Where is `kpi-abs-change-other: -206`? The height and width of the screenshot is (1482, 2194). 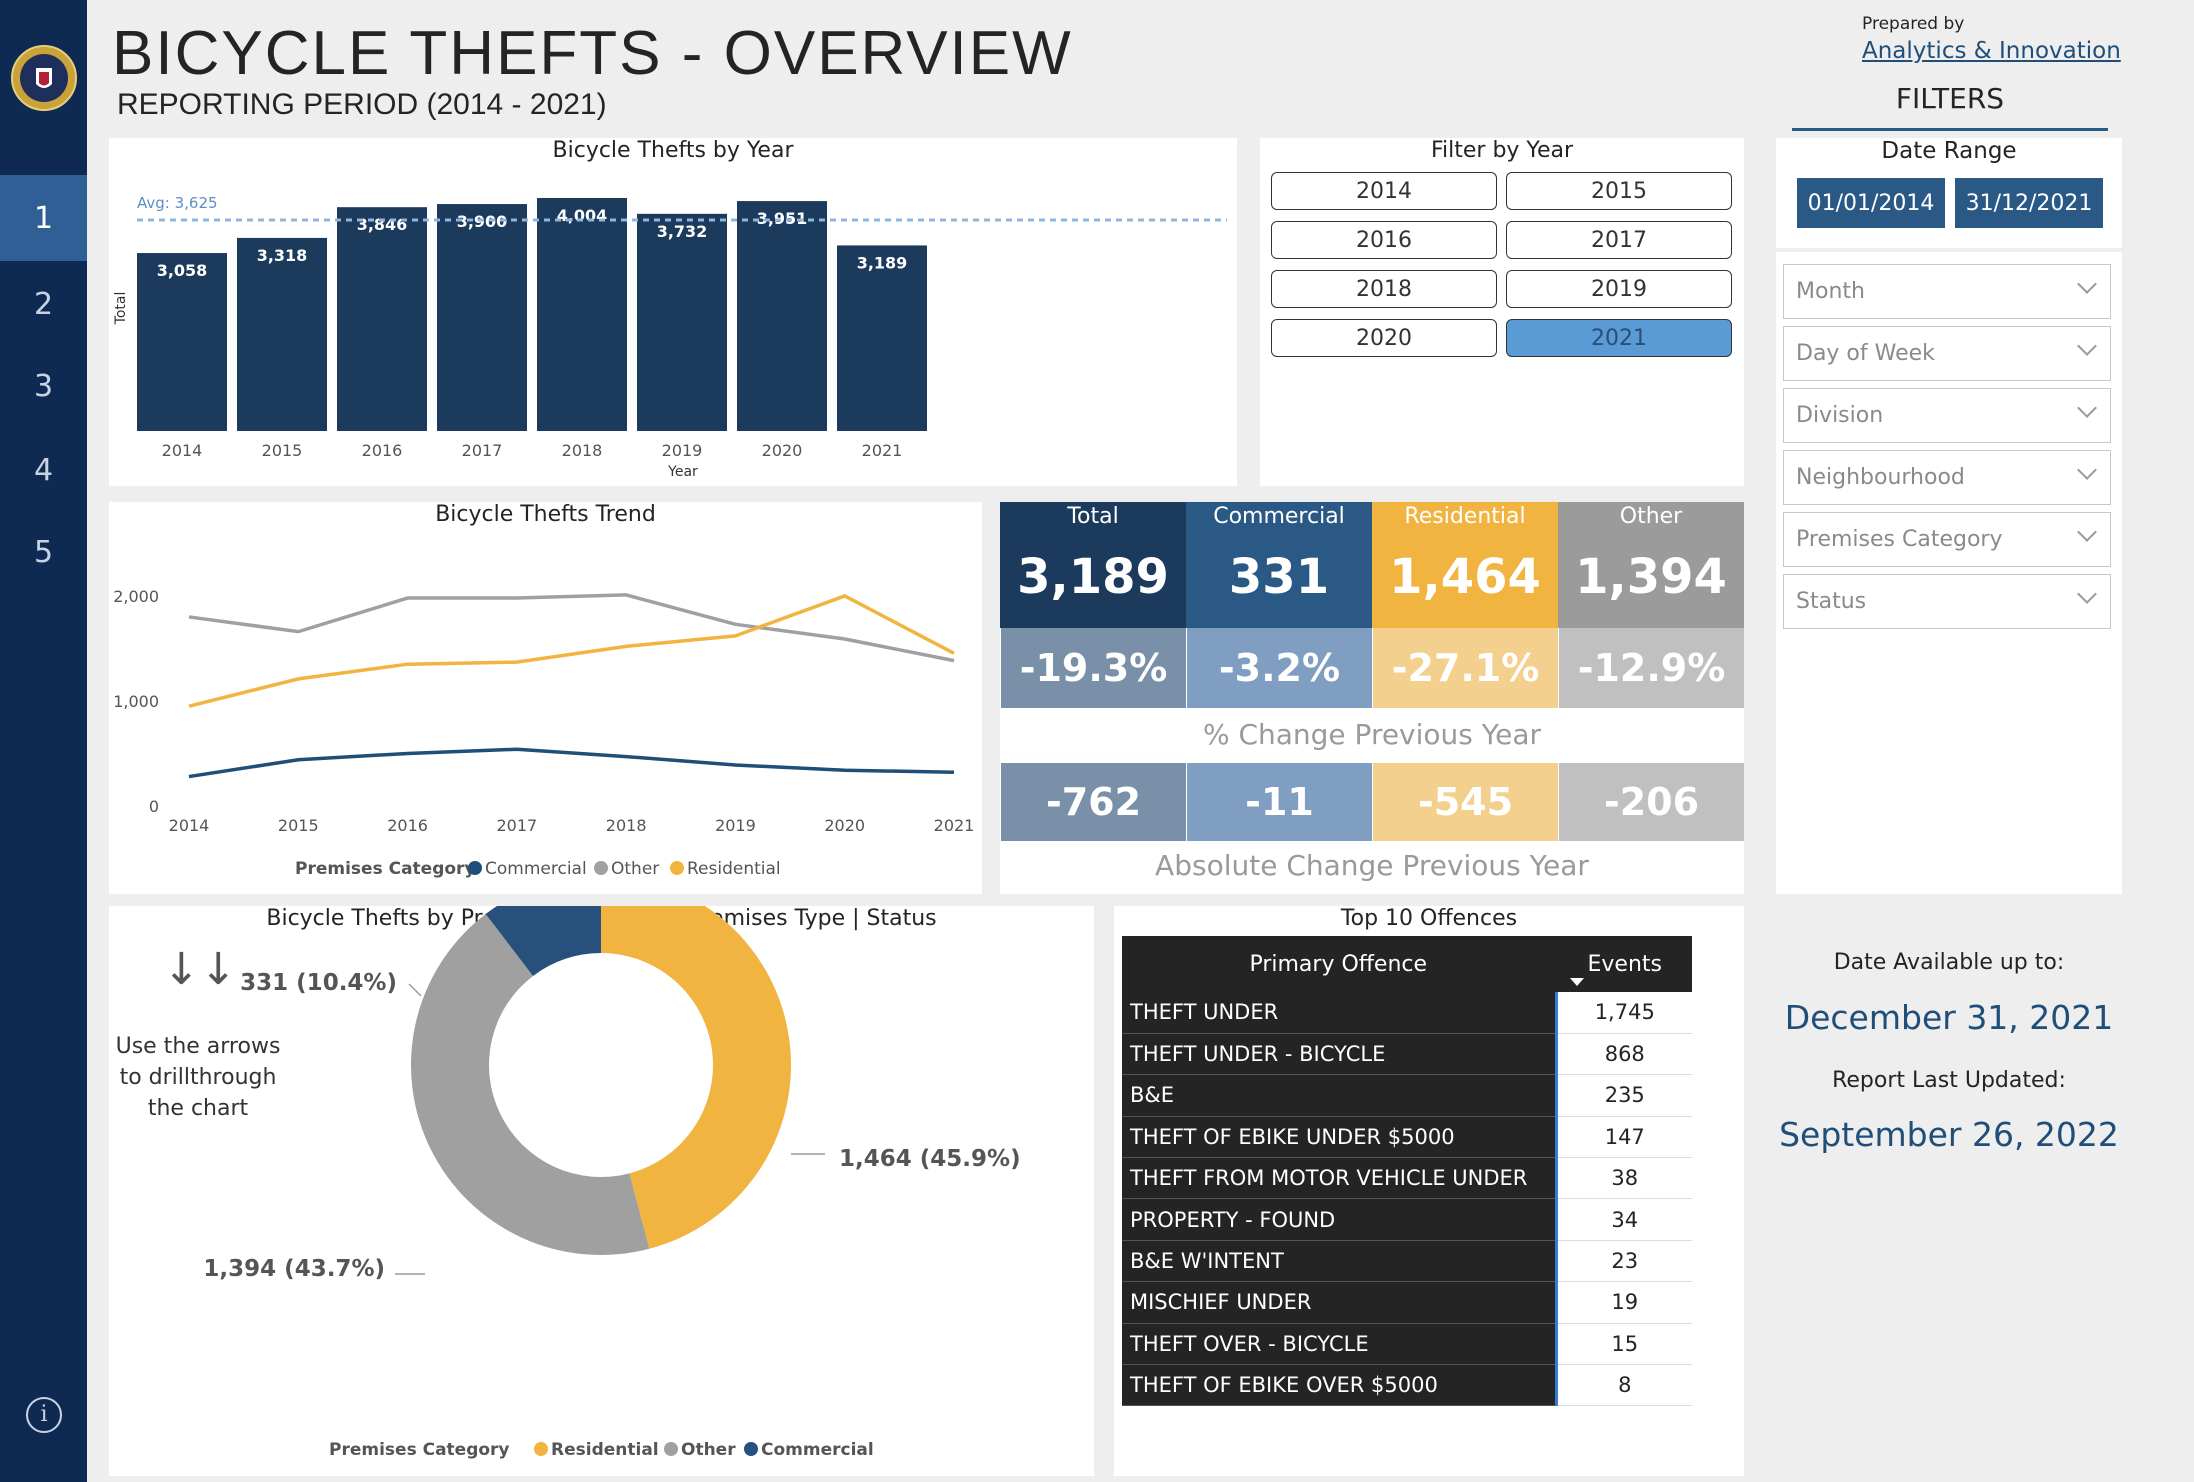
kpi-abs-change-other: -206 is located at coordinates (1651, 802).